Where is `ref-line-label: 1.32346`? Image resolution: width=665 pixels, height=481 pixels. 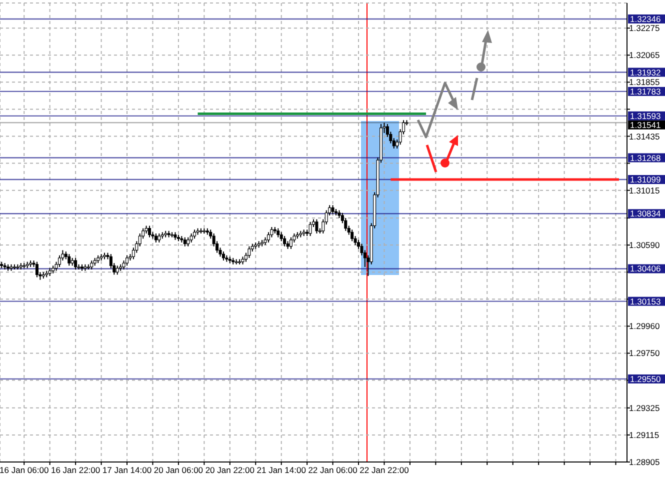 ref-line-label: 1.32346 is located at coordinates (645, 19).